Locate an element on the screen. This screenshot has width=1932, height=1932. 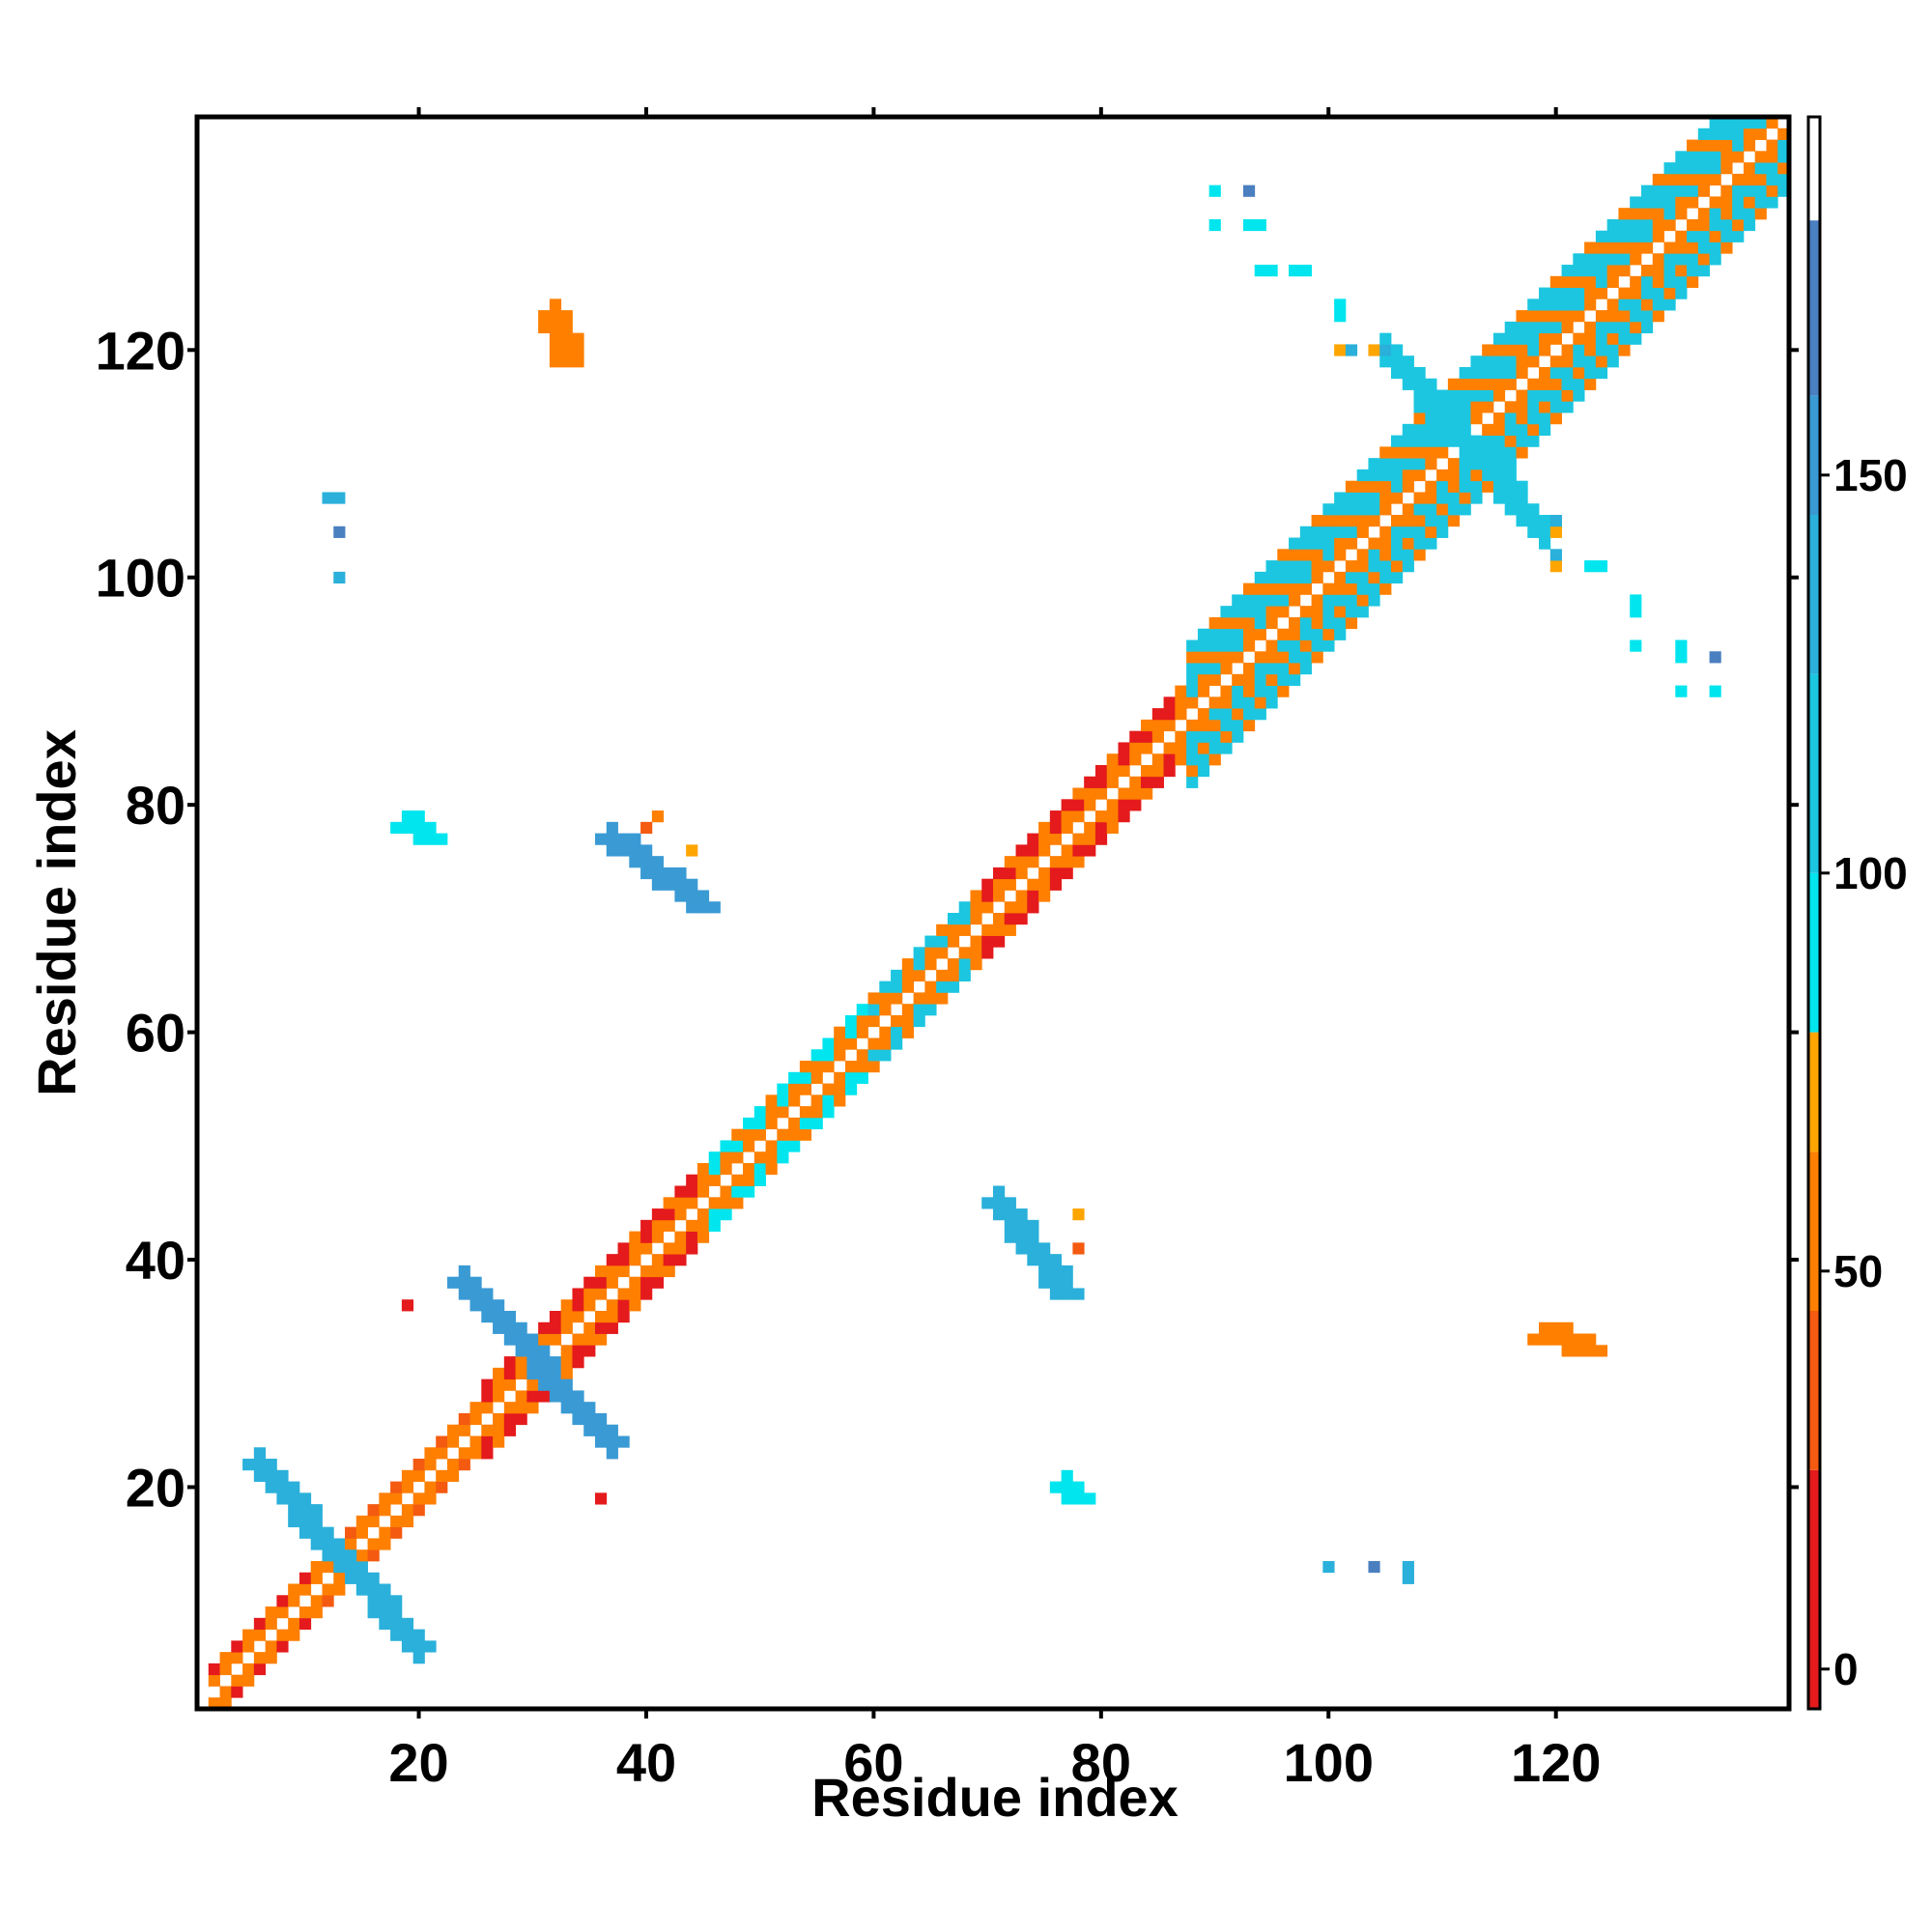
y-tick-label: 120 is located at coordinates (140, 350).